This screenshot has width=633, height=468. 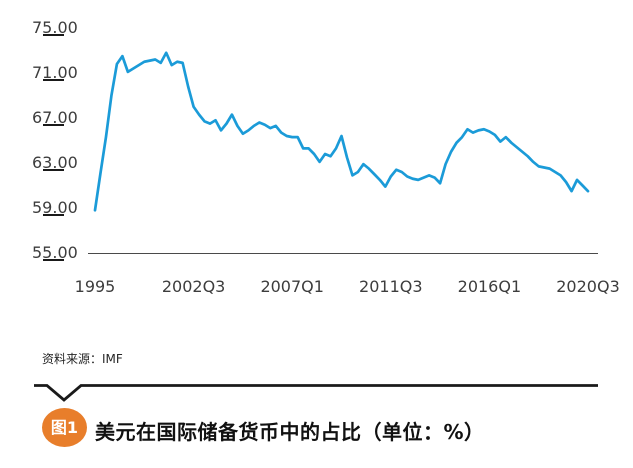 I want to click on divider-rule-with-notch, so click(x=316, y=393).